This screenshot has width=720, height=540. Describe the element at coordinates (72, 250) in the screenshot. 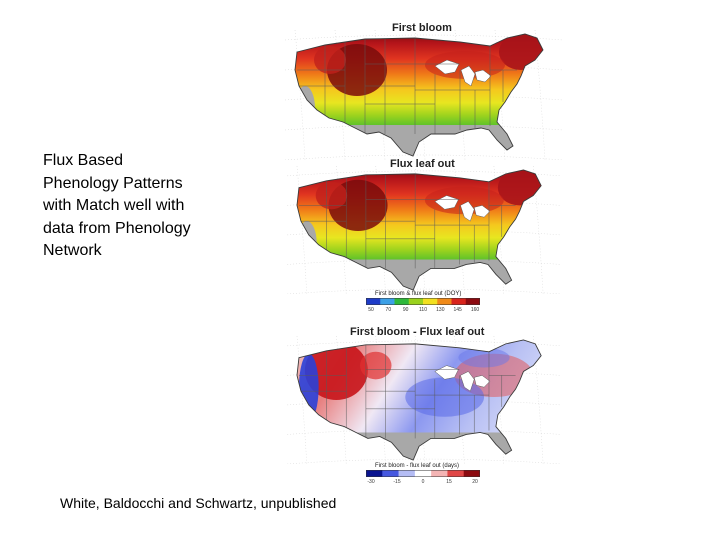

I see `caption-line: Network` at that location.